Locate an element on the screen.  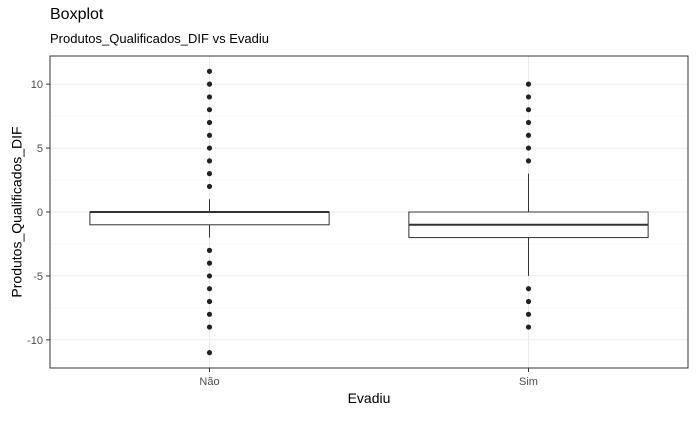
box-iqr is located at coordinates (209, 218).